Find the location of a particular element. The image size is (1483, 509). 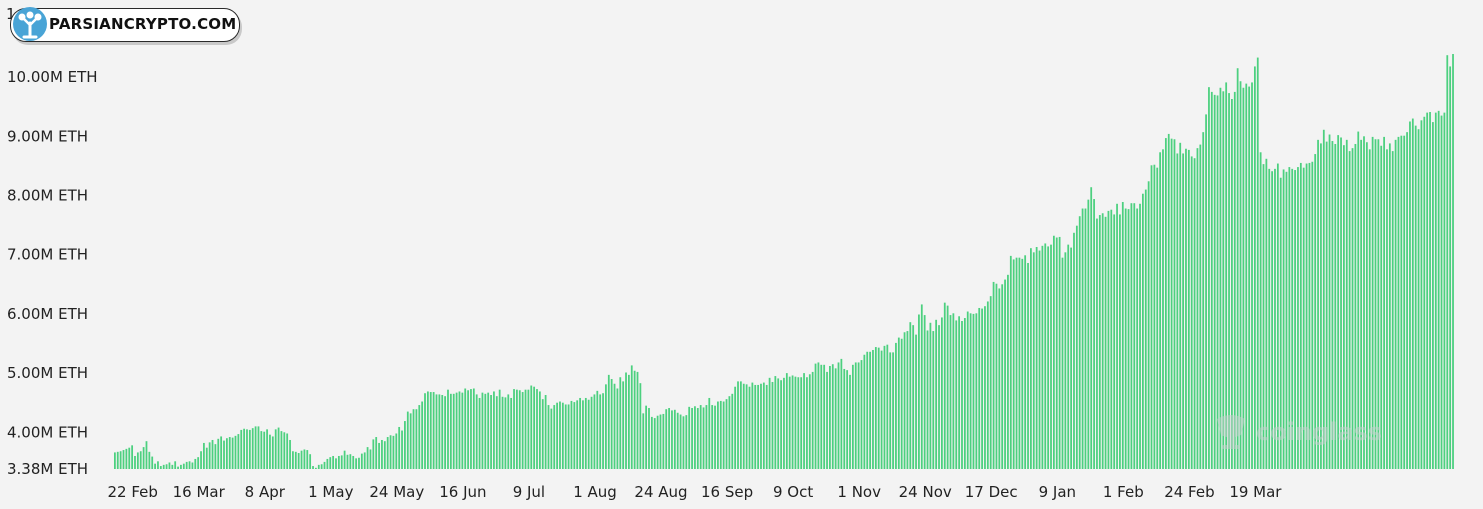

x-tick-label: 24 Aug is located at coordinates (660, 492).